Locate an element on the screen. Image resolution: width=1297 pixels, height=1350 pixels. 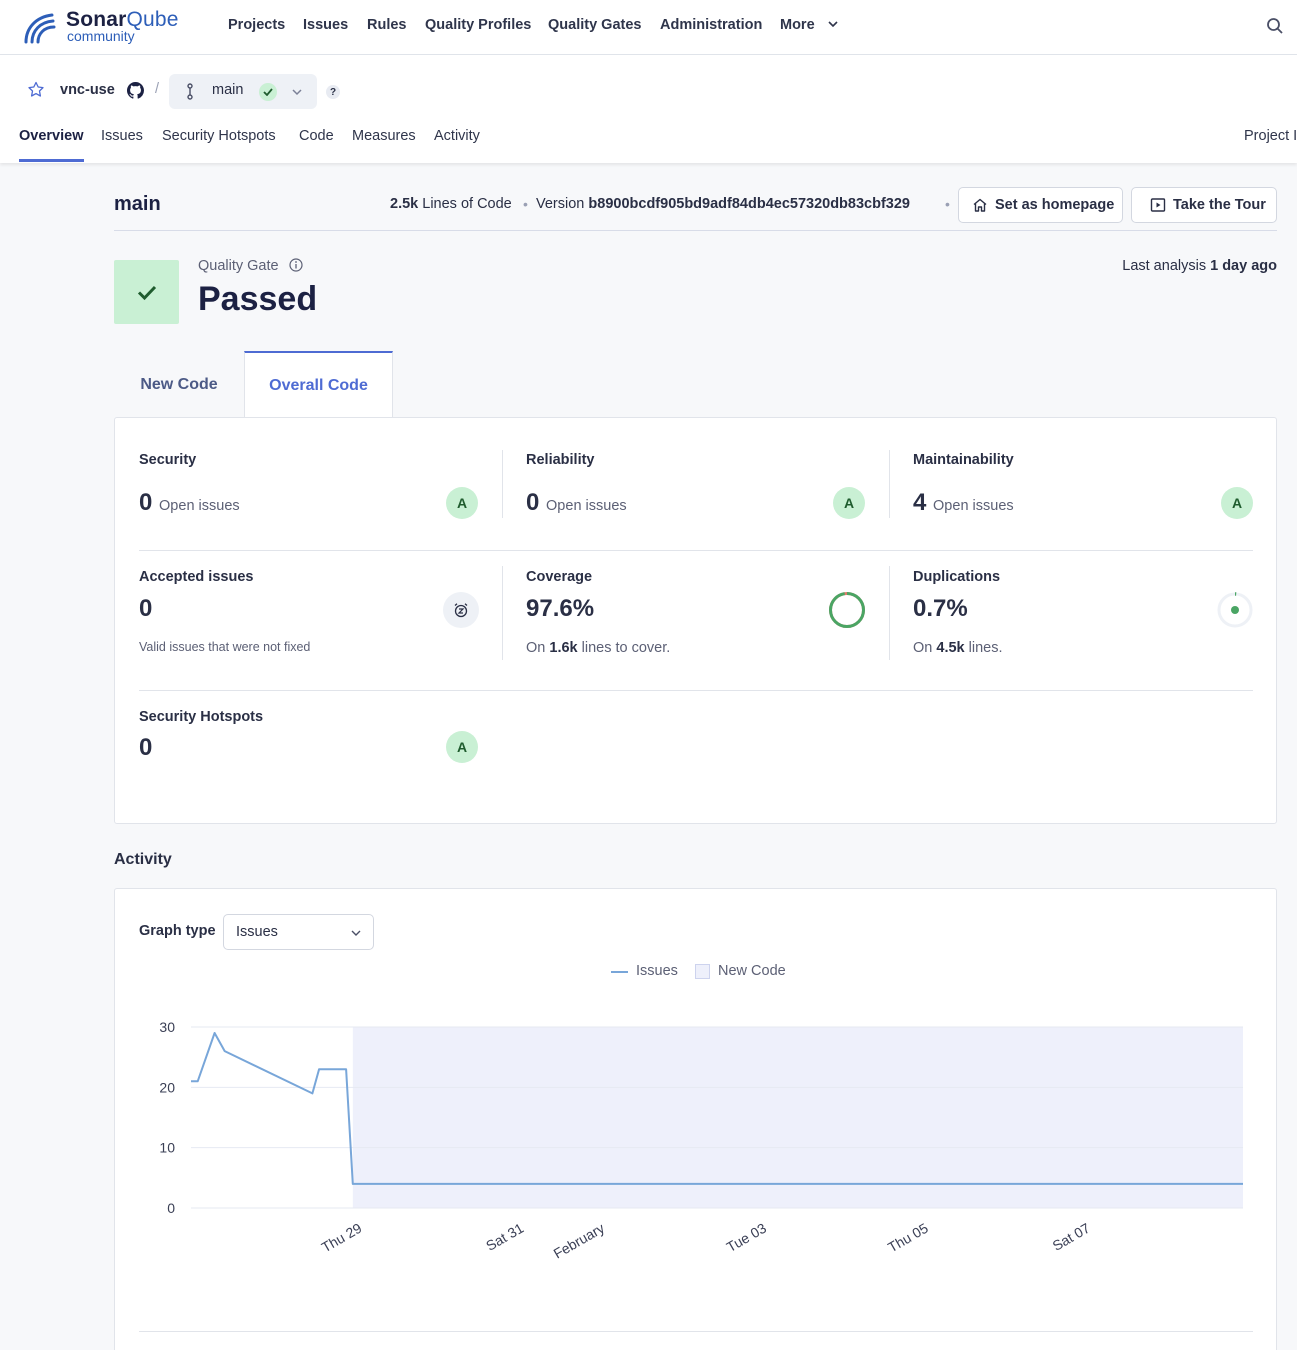
nav-more: More is located at coordinates (809, 25).